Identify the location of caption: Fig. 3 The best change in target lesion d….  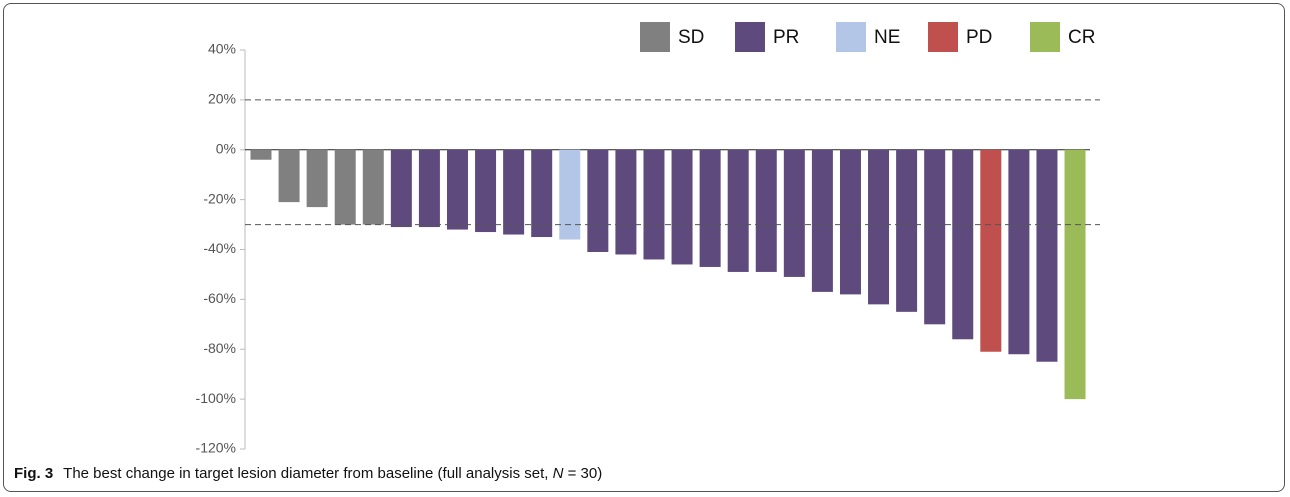
(308, 473).